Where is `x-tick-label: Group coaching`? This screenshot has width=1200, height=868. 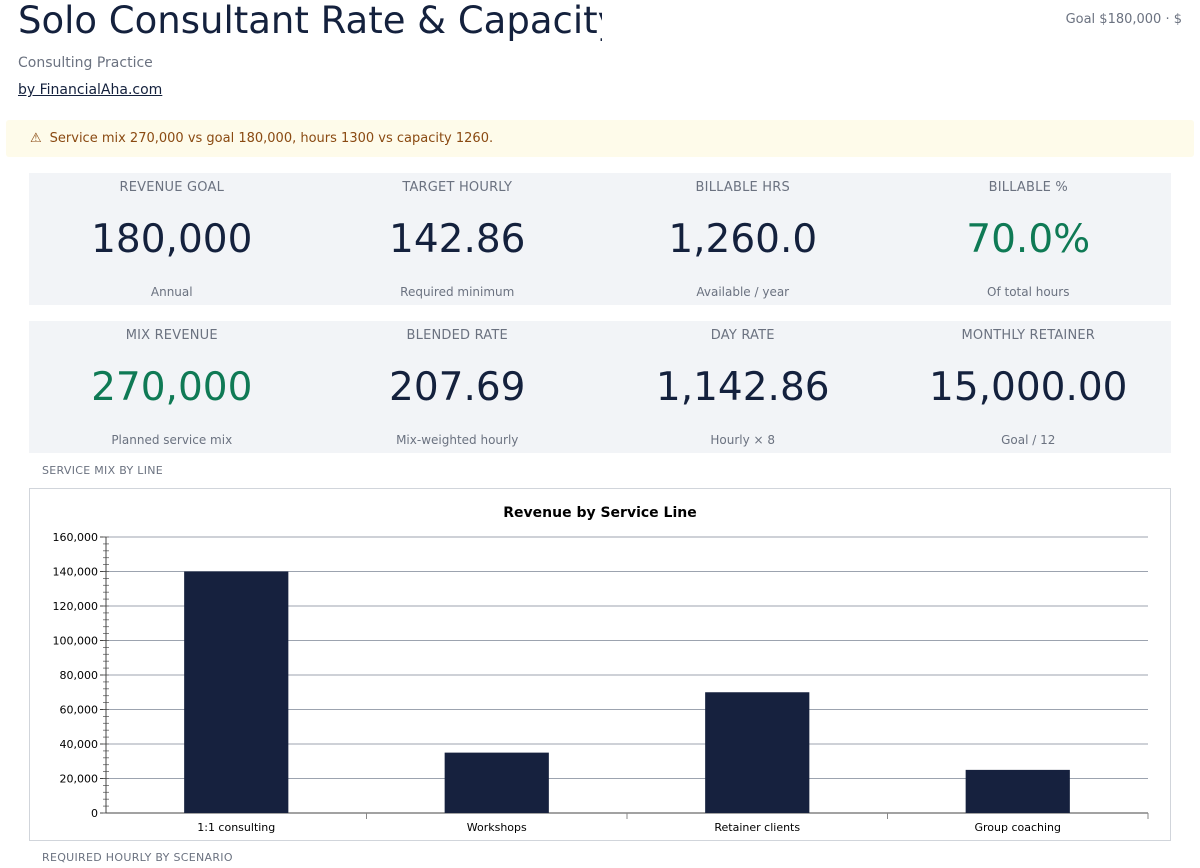 x-tick-label: Group coaching is located at coordinates (1017, 827).